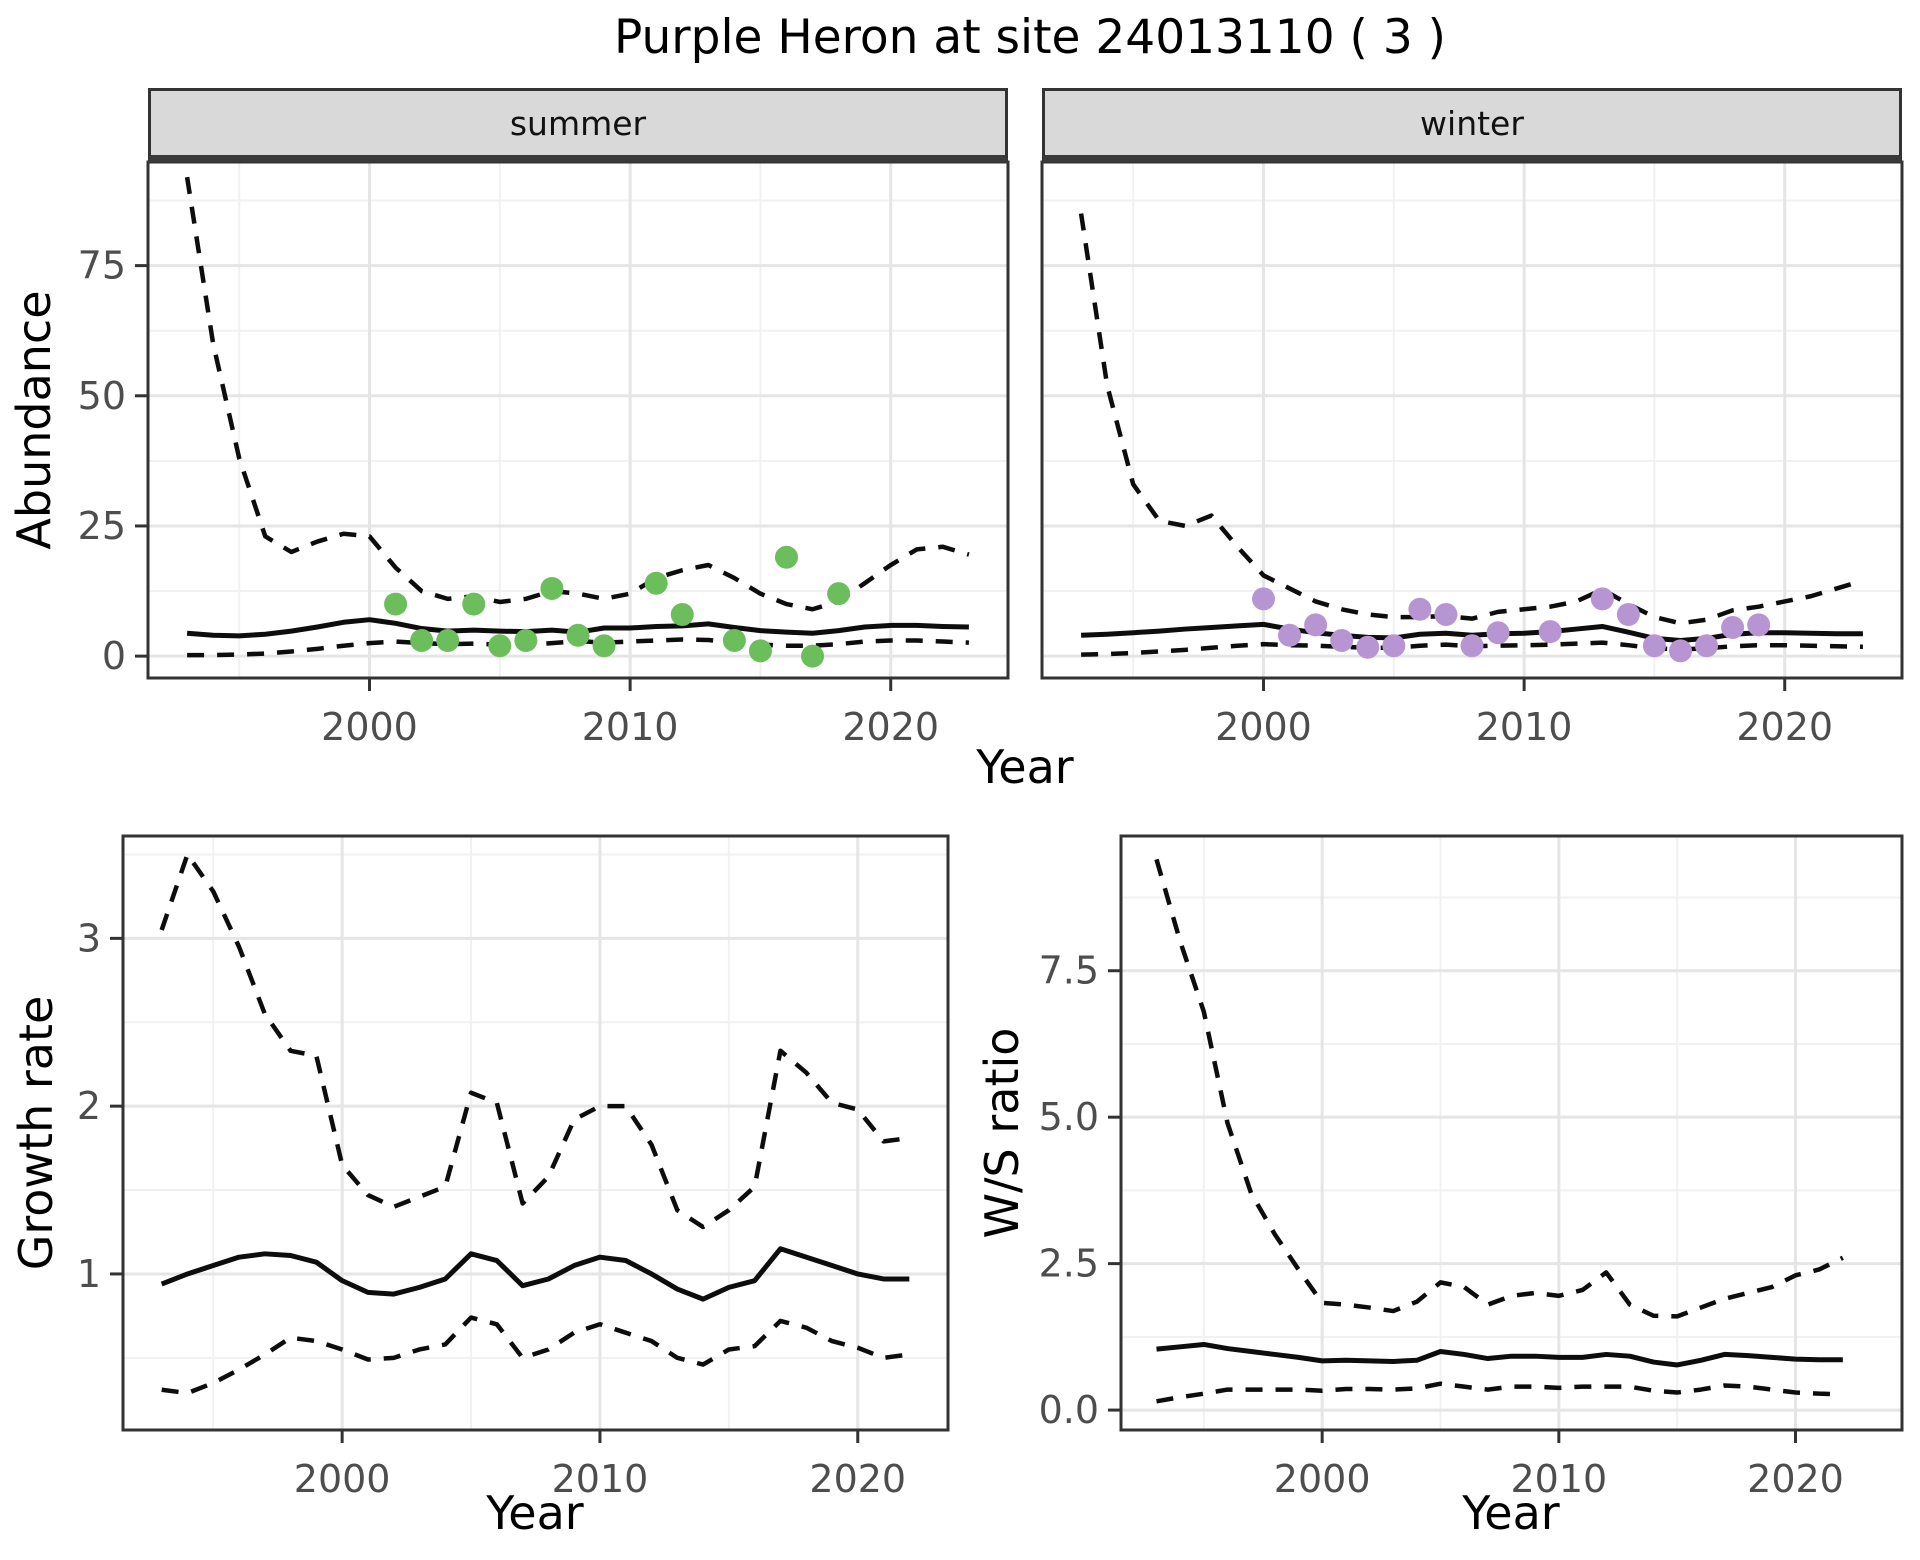 The image size is (1920, 1560). I want to click on y-axis-tick-label: 0, so click(114, 656).